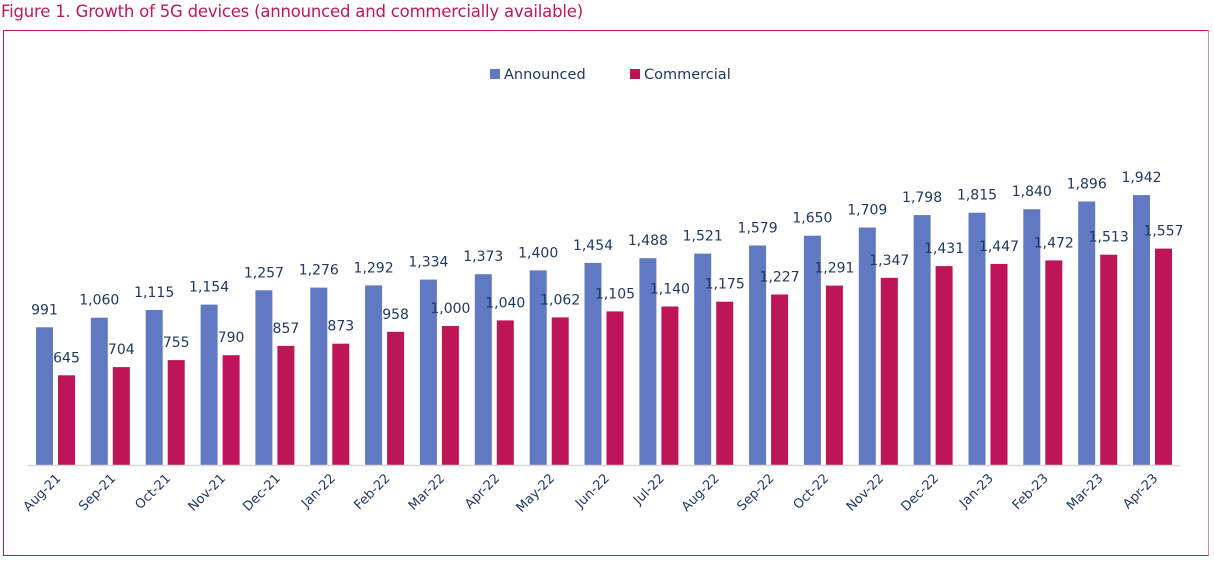  I want to click on x-tick-label: Feb-22, so click(373, 492).